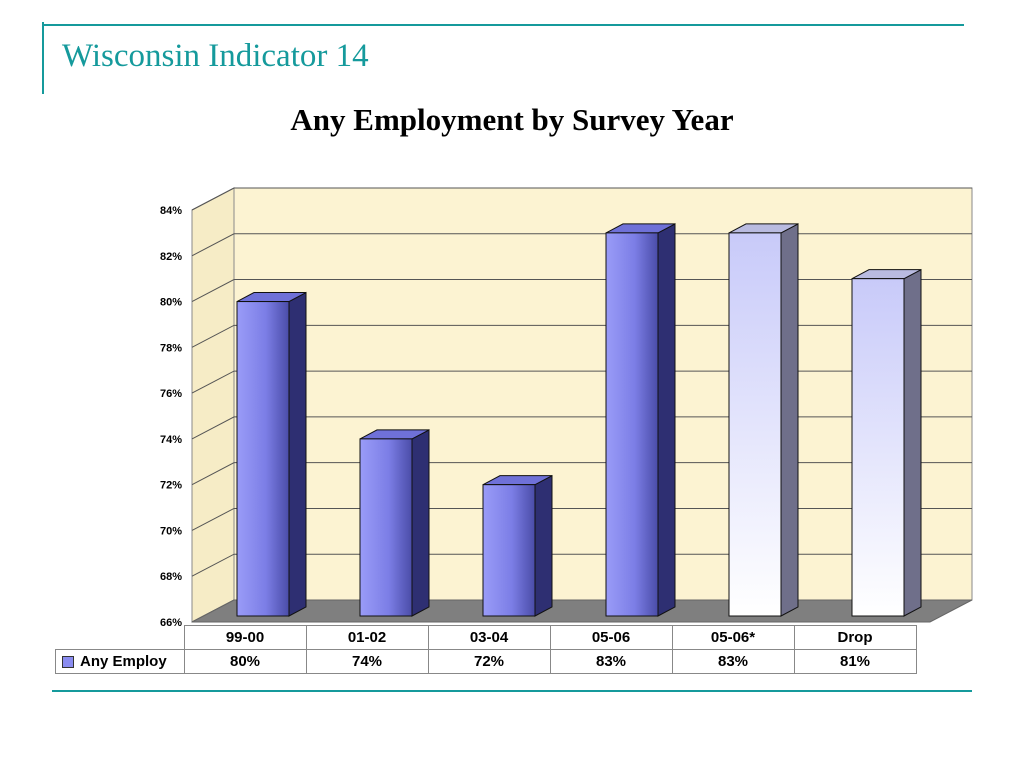  I want to click on data-table-header-row: 99-00 01-02 03-04 05-06 05-06* Drop, so click(486, 637).